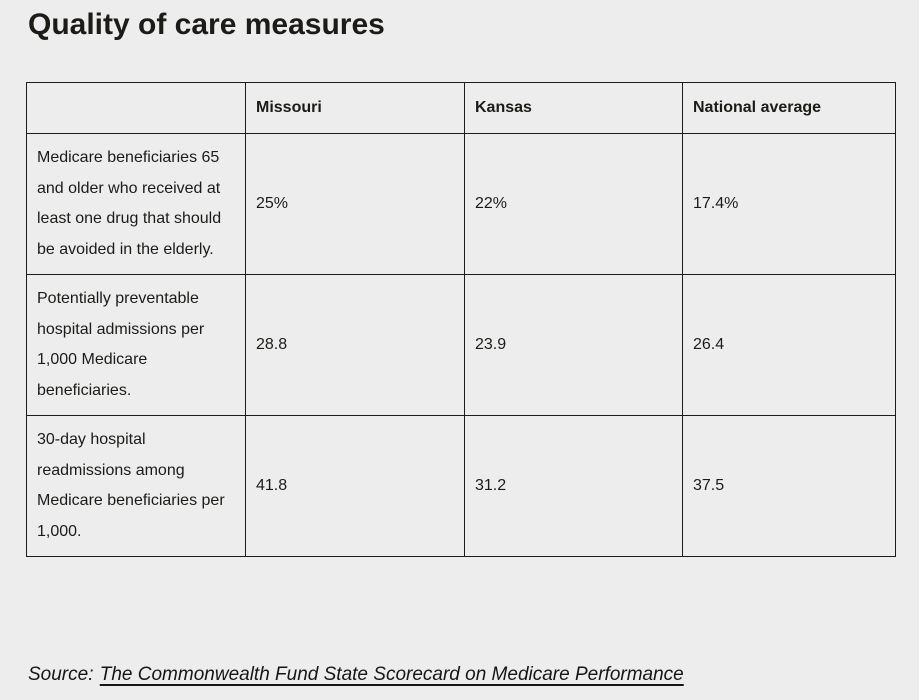 This screenshot has width=919, height=700. Describe the element at coordinates (136, 108) in the screenshot. I see `column-header-measure` at that location.